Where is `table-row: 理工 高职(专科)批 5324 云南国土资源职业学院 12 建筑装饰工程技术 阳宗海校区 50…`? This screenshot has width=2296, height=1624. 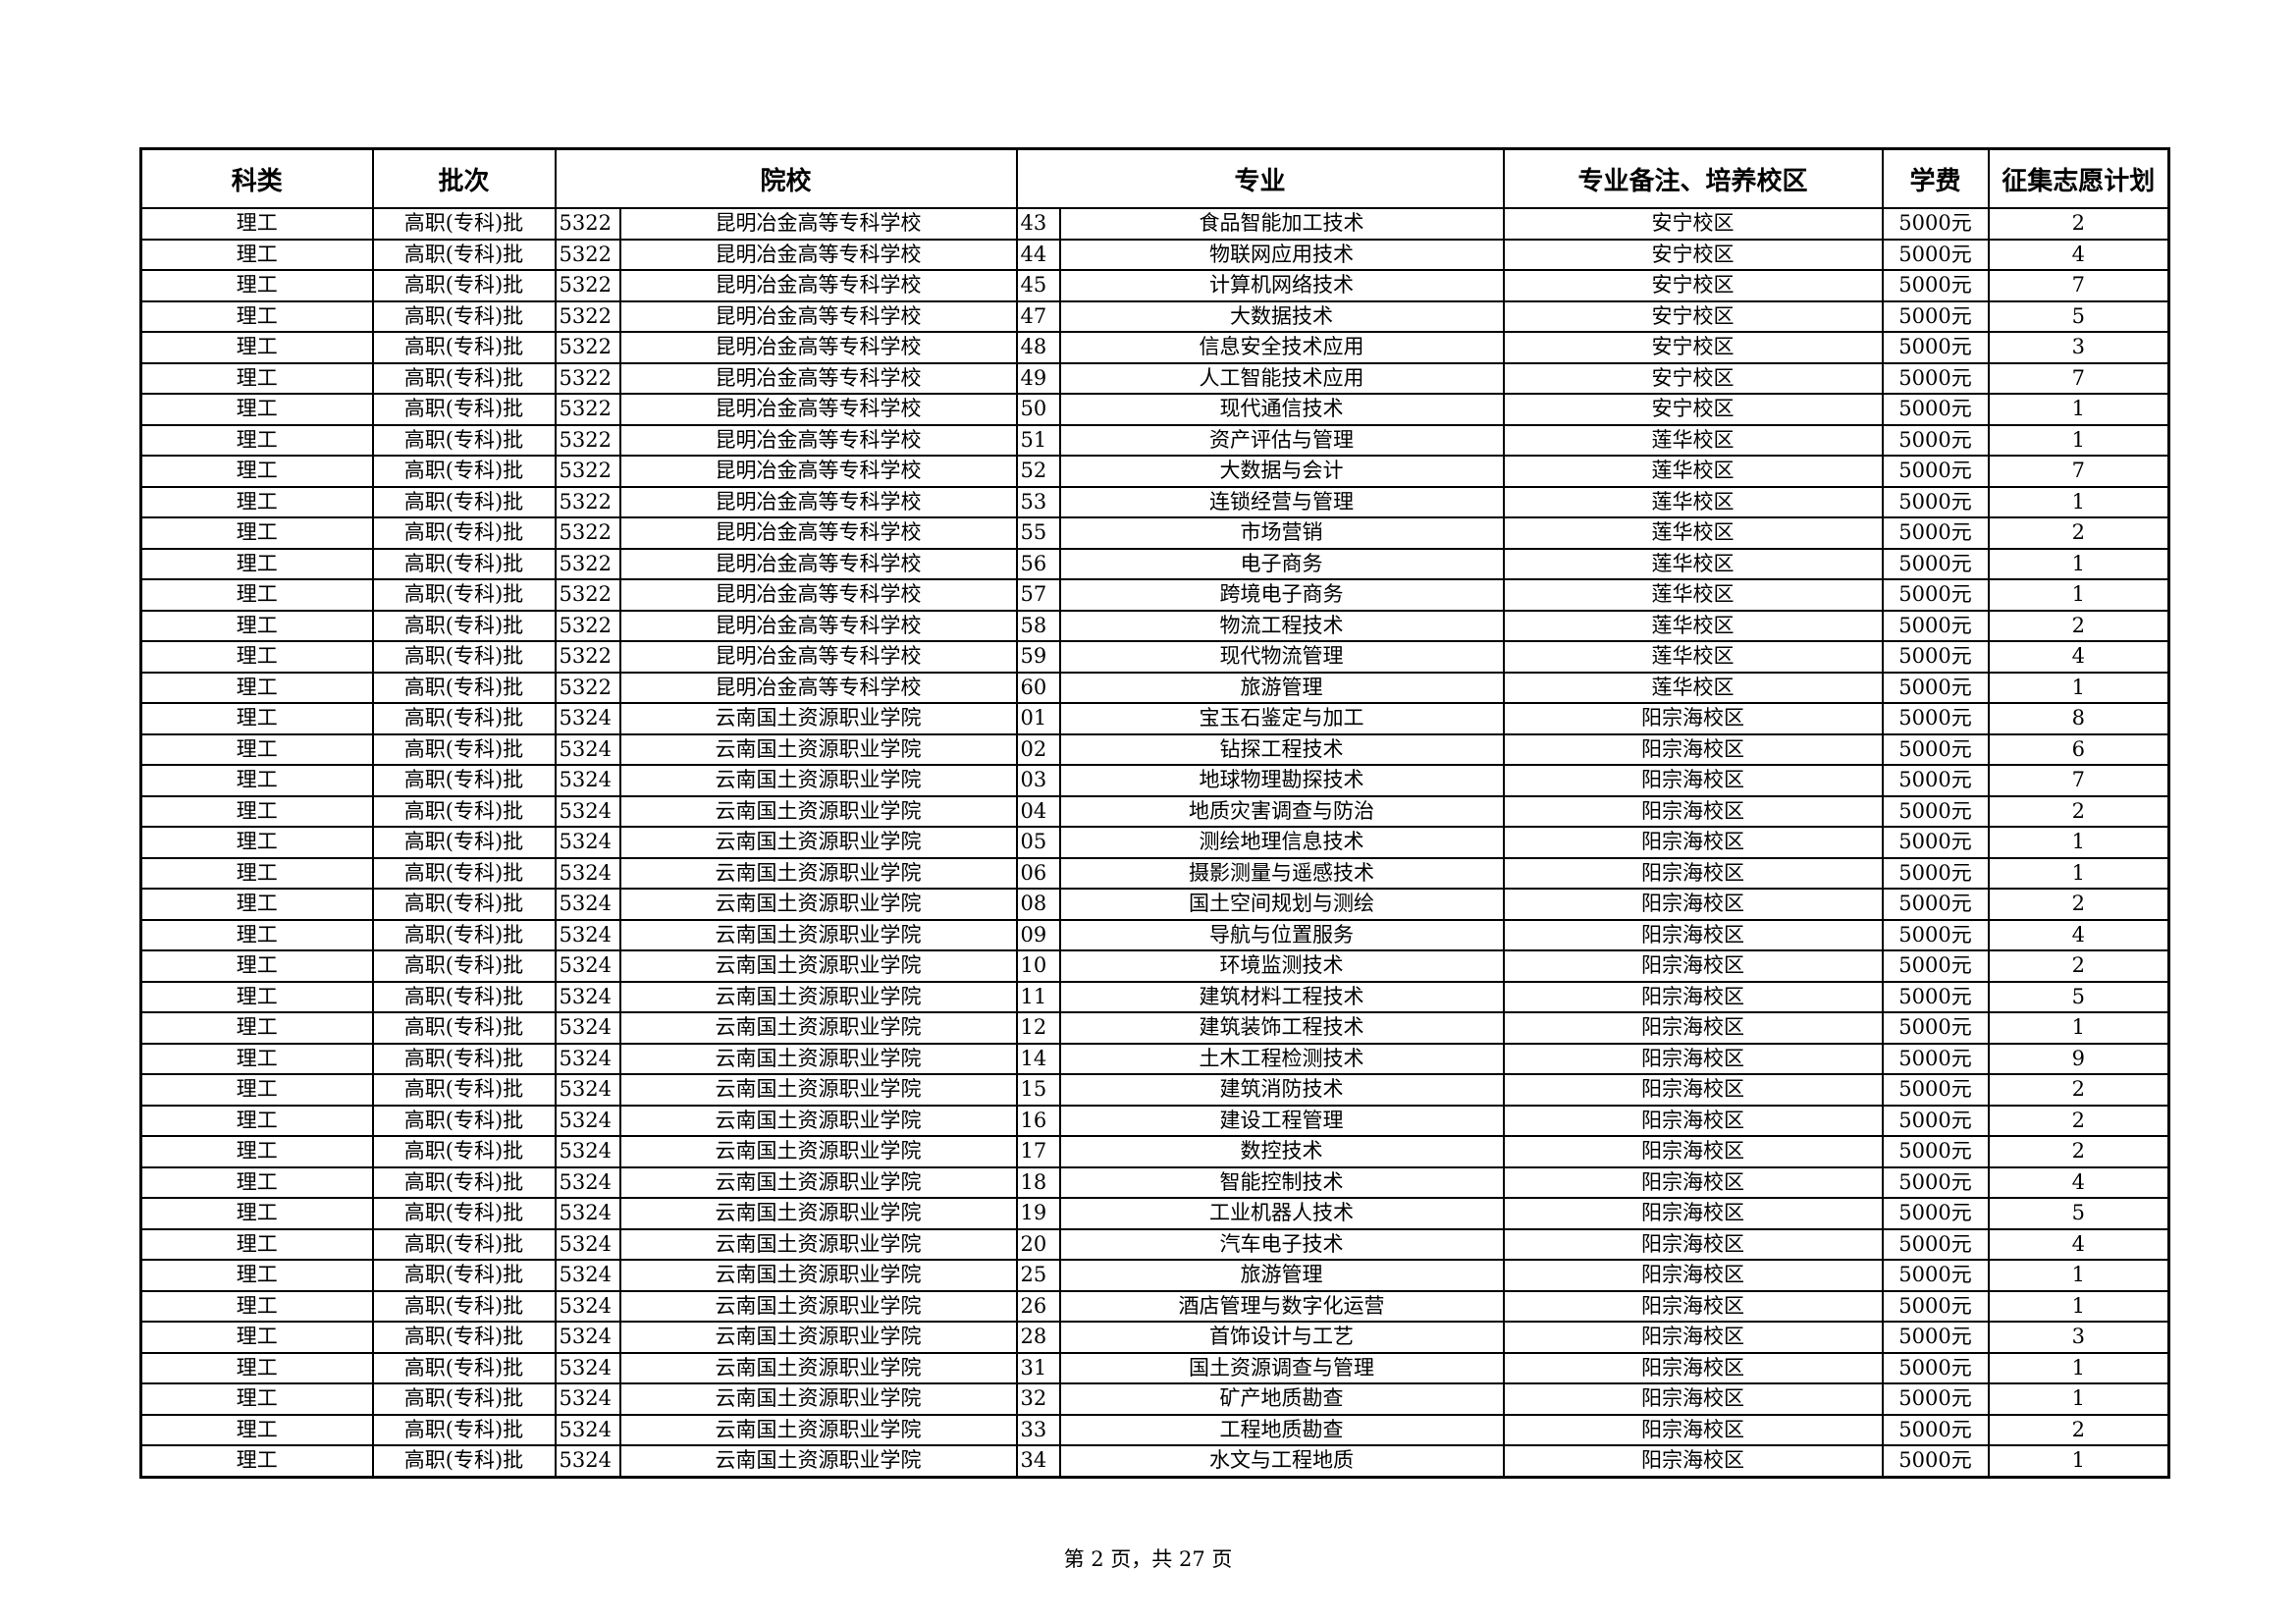
table-row: 理工 高职(专科)批 5324 云南国土资源职业学院 12 建筑装饰工程技术 阳宗海校区 50… is located at coordinates (1154, 1028).